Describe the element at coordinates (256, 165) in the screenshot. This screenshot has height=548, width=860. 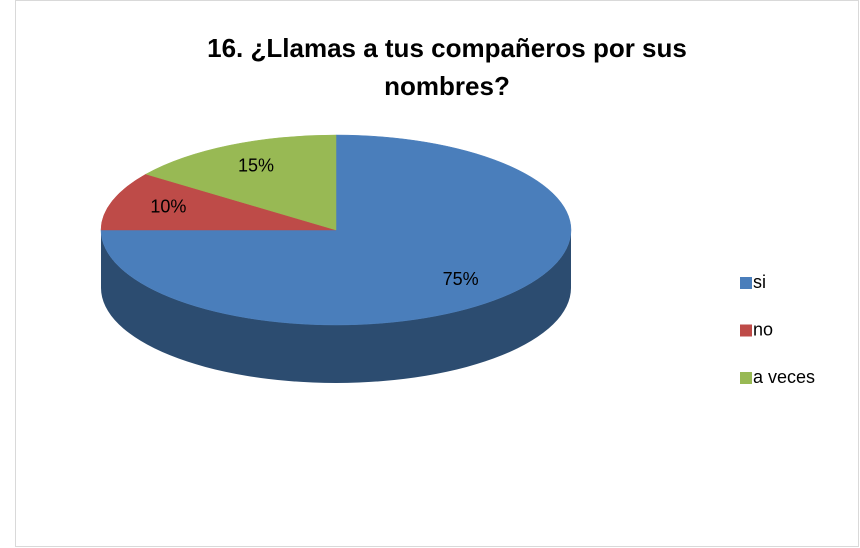
I see `data-label: 15%` at that location.